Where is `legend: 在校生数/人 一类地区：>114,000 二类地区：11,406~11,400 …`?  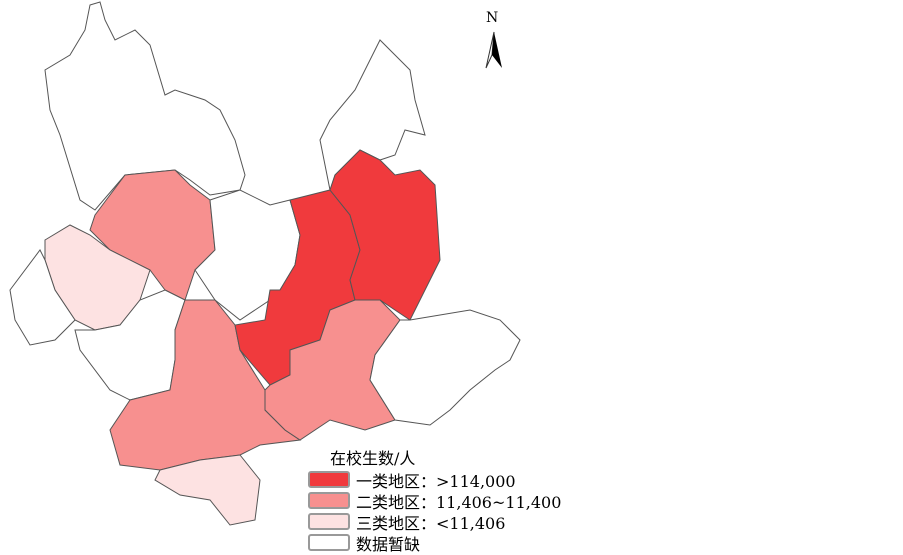
legend: 在校生数/人 一类地区：>114,000 二类地区：11,406~11,400 … is located at coordinates (435, 501).